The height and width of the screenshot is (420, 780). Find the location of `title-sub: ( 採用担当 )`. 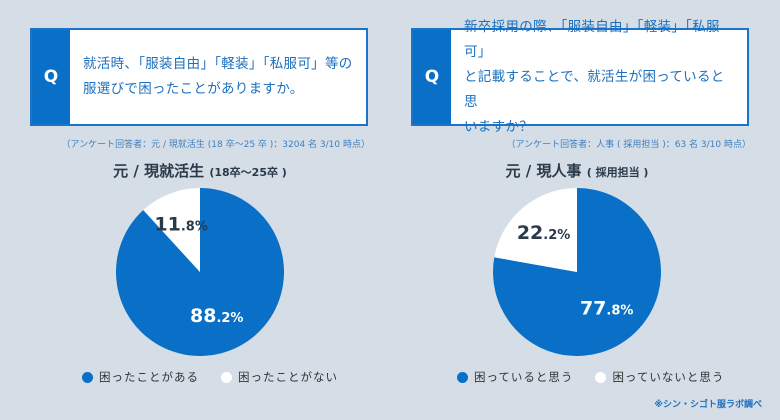

title-sub: ( 採用担当 ) is located at coordinates (617, 172).